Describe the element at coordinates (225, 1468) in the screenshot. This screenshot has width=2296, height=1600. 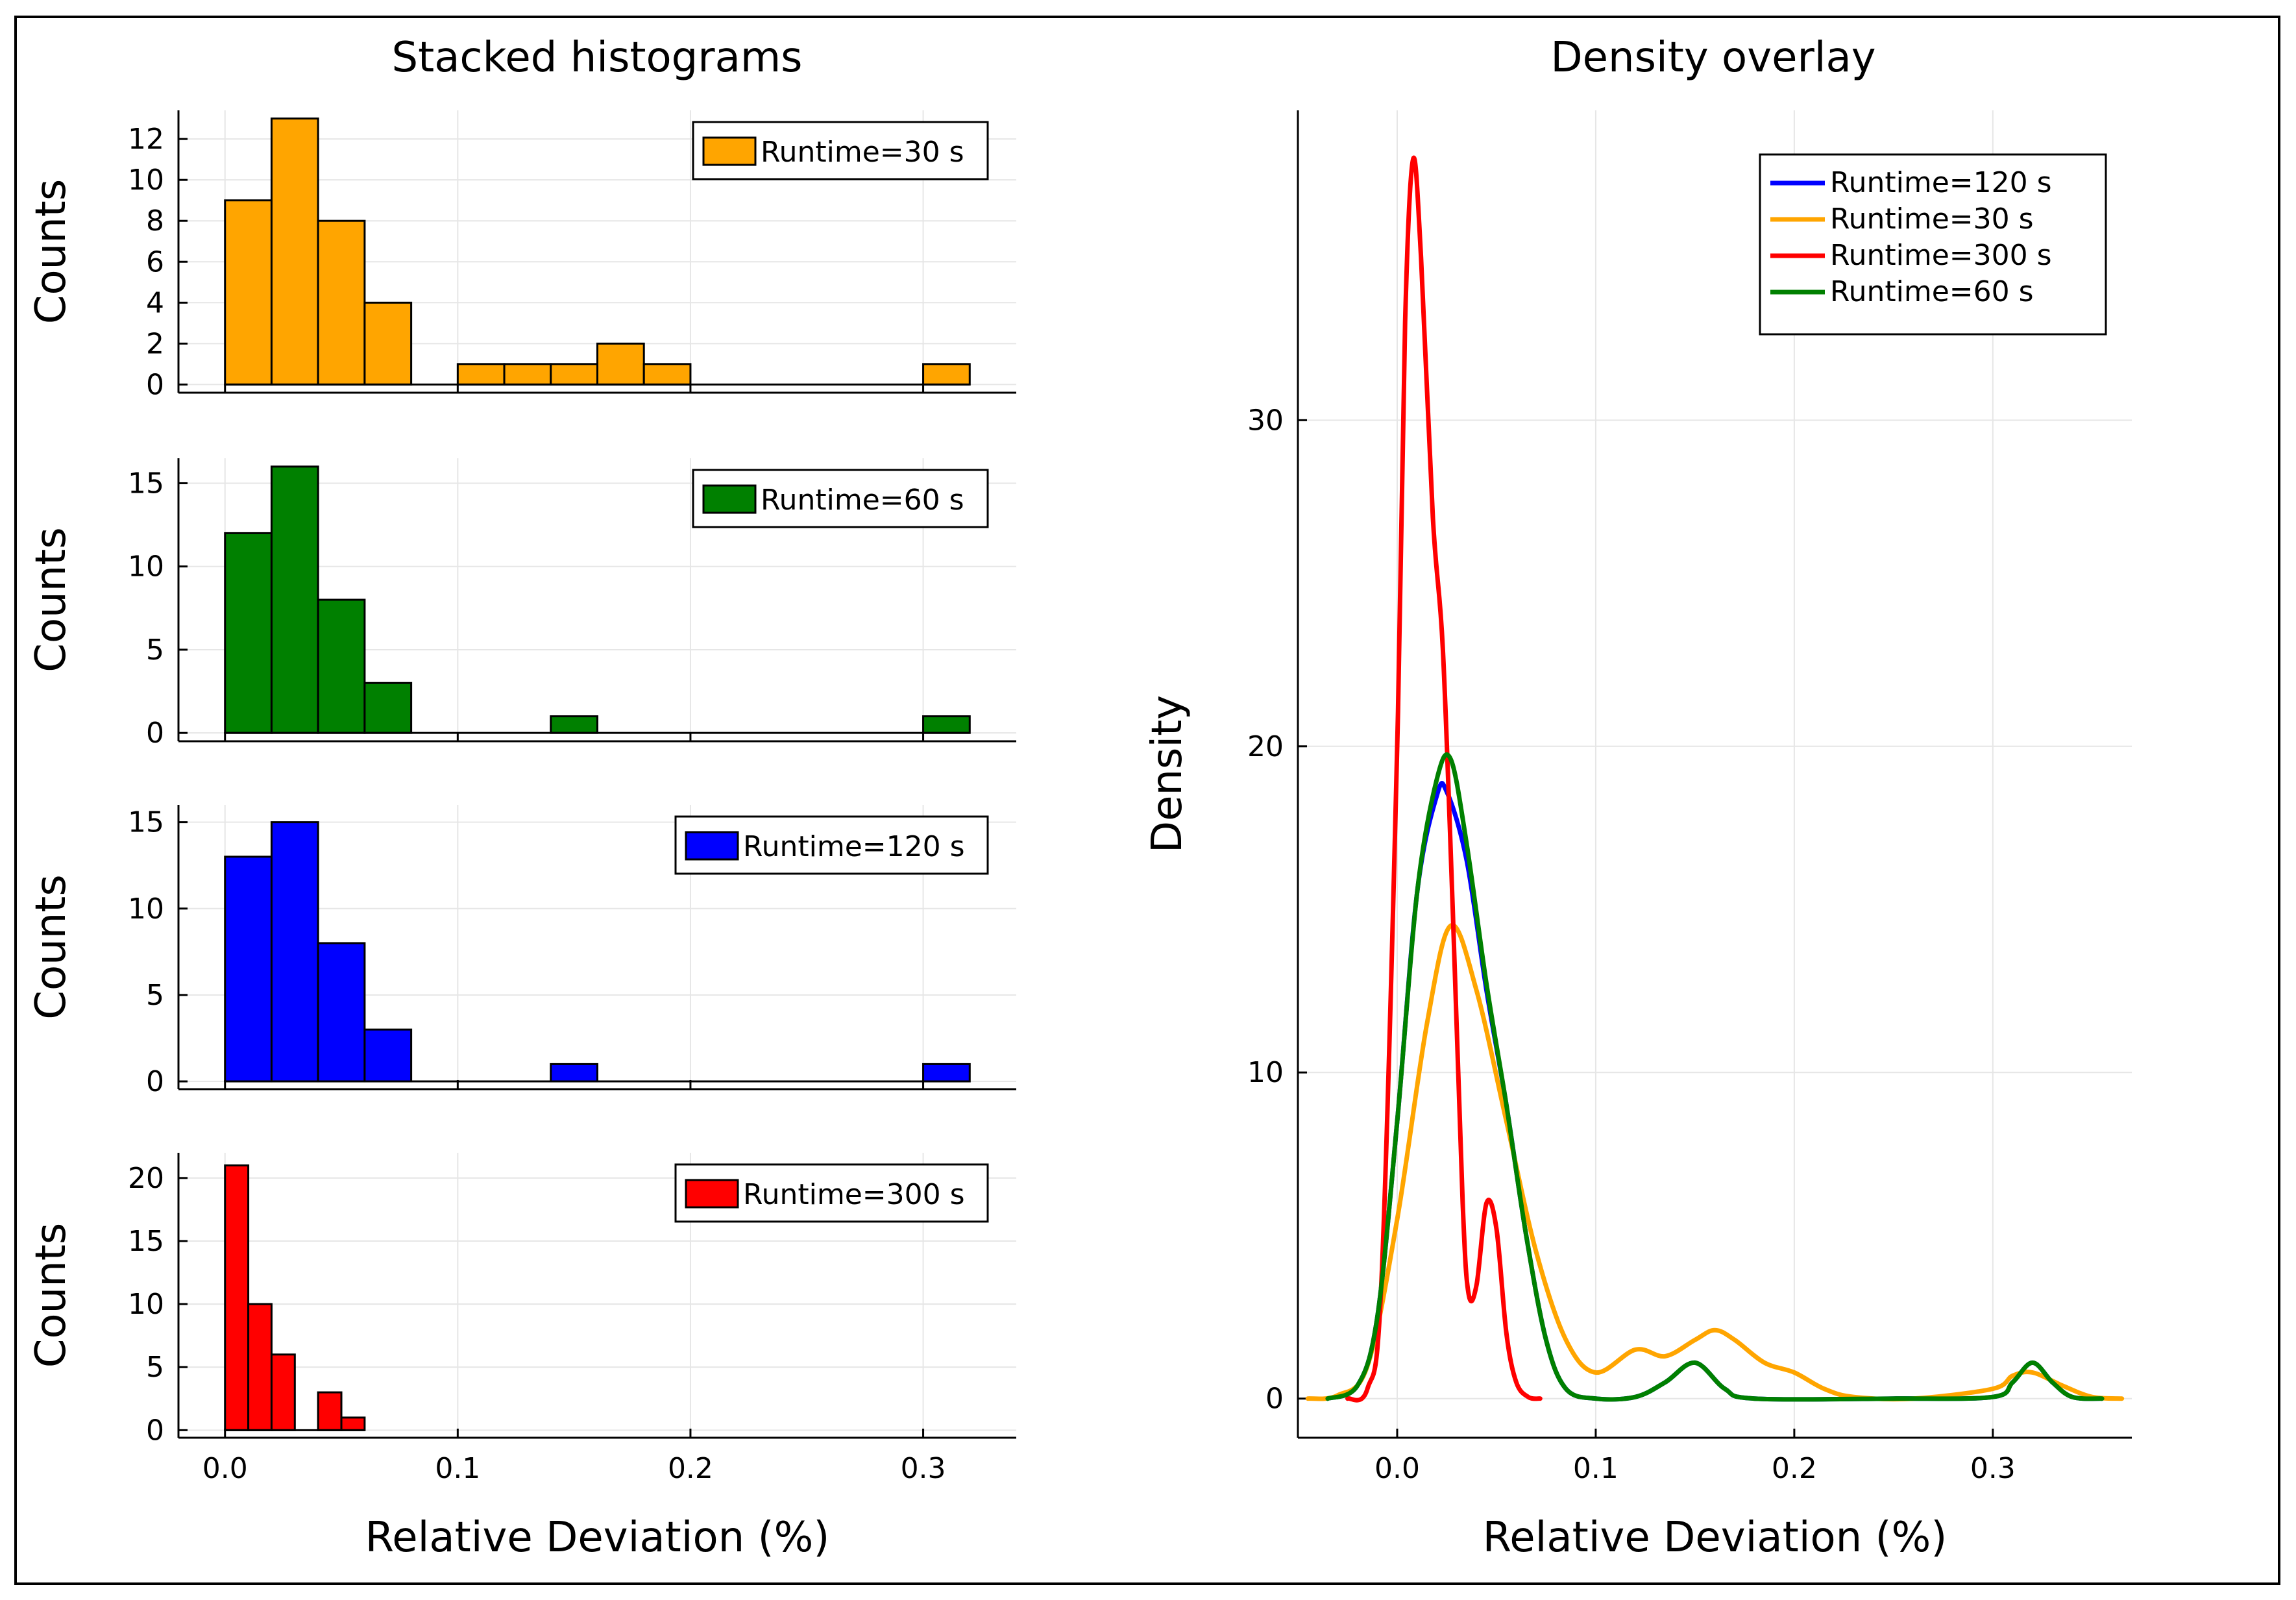
I see `hist-x-tick-label: 0.0` at that location.